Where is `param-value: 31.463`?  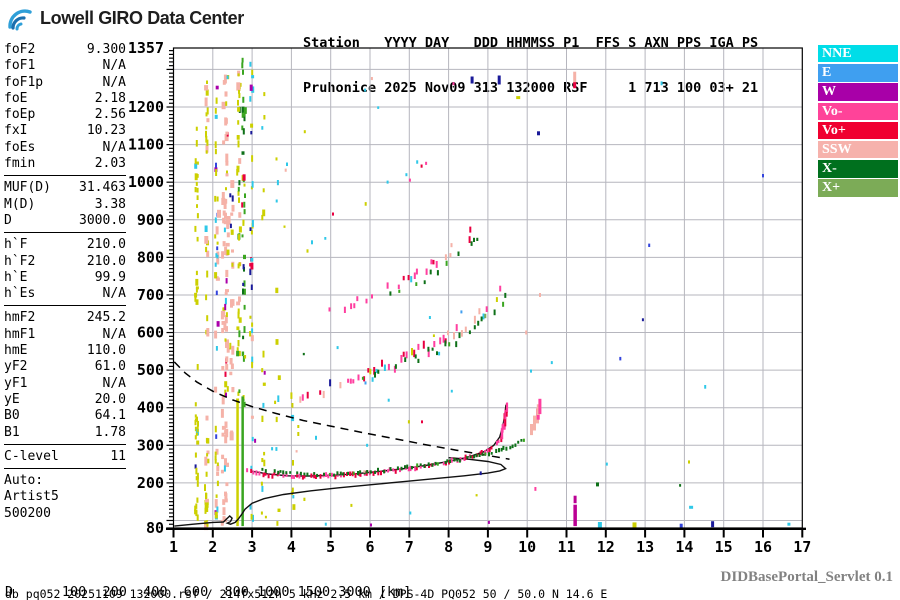
param-value: 31.463 is located at coordinates (102, 188).